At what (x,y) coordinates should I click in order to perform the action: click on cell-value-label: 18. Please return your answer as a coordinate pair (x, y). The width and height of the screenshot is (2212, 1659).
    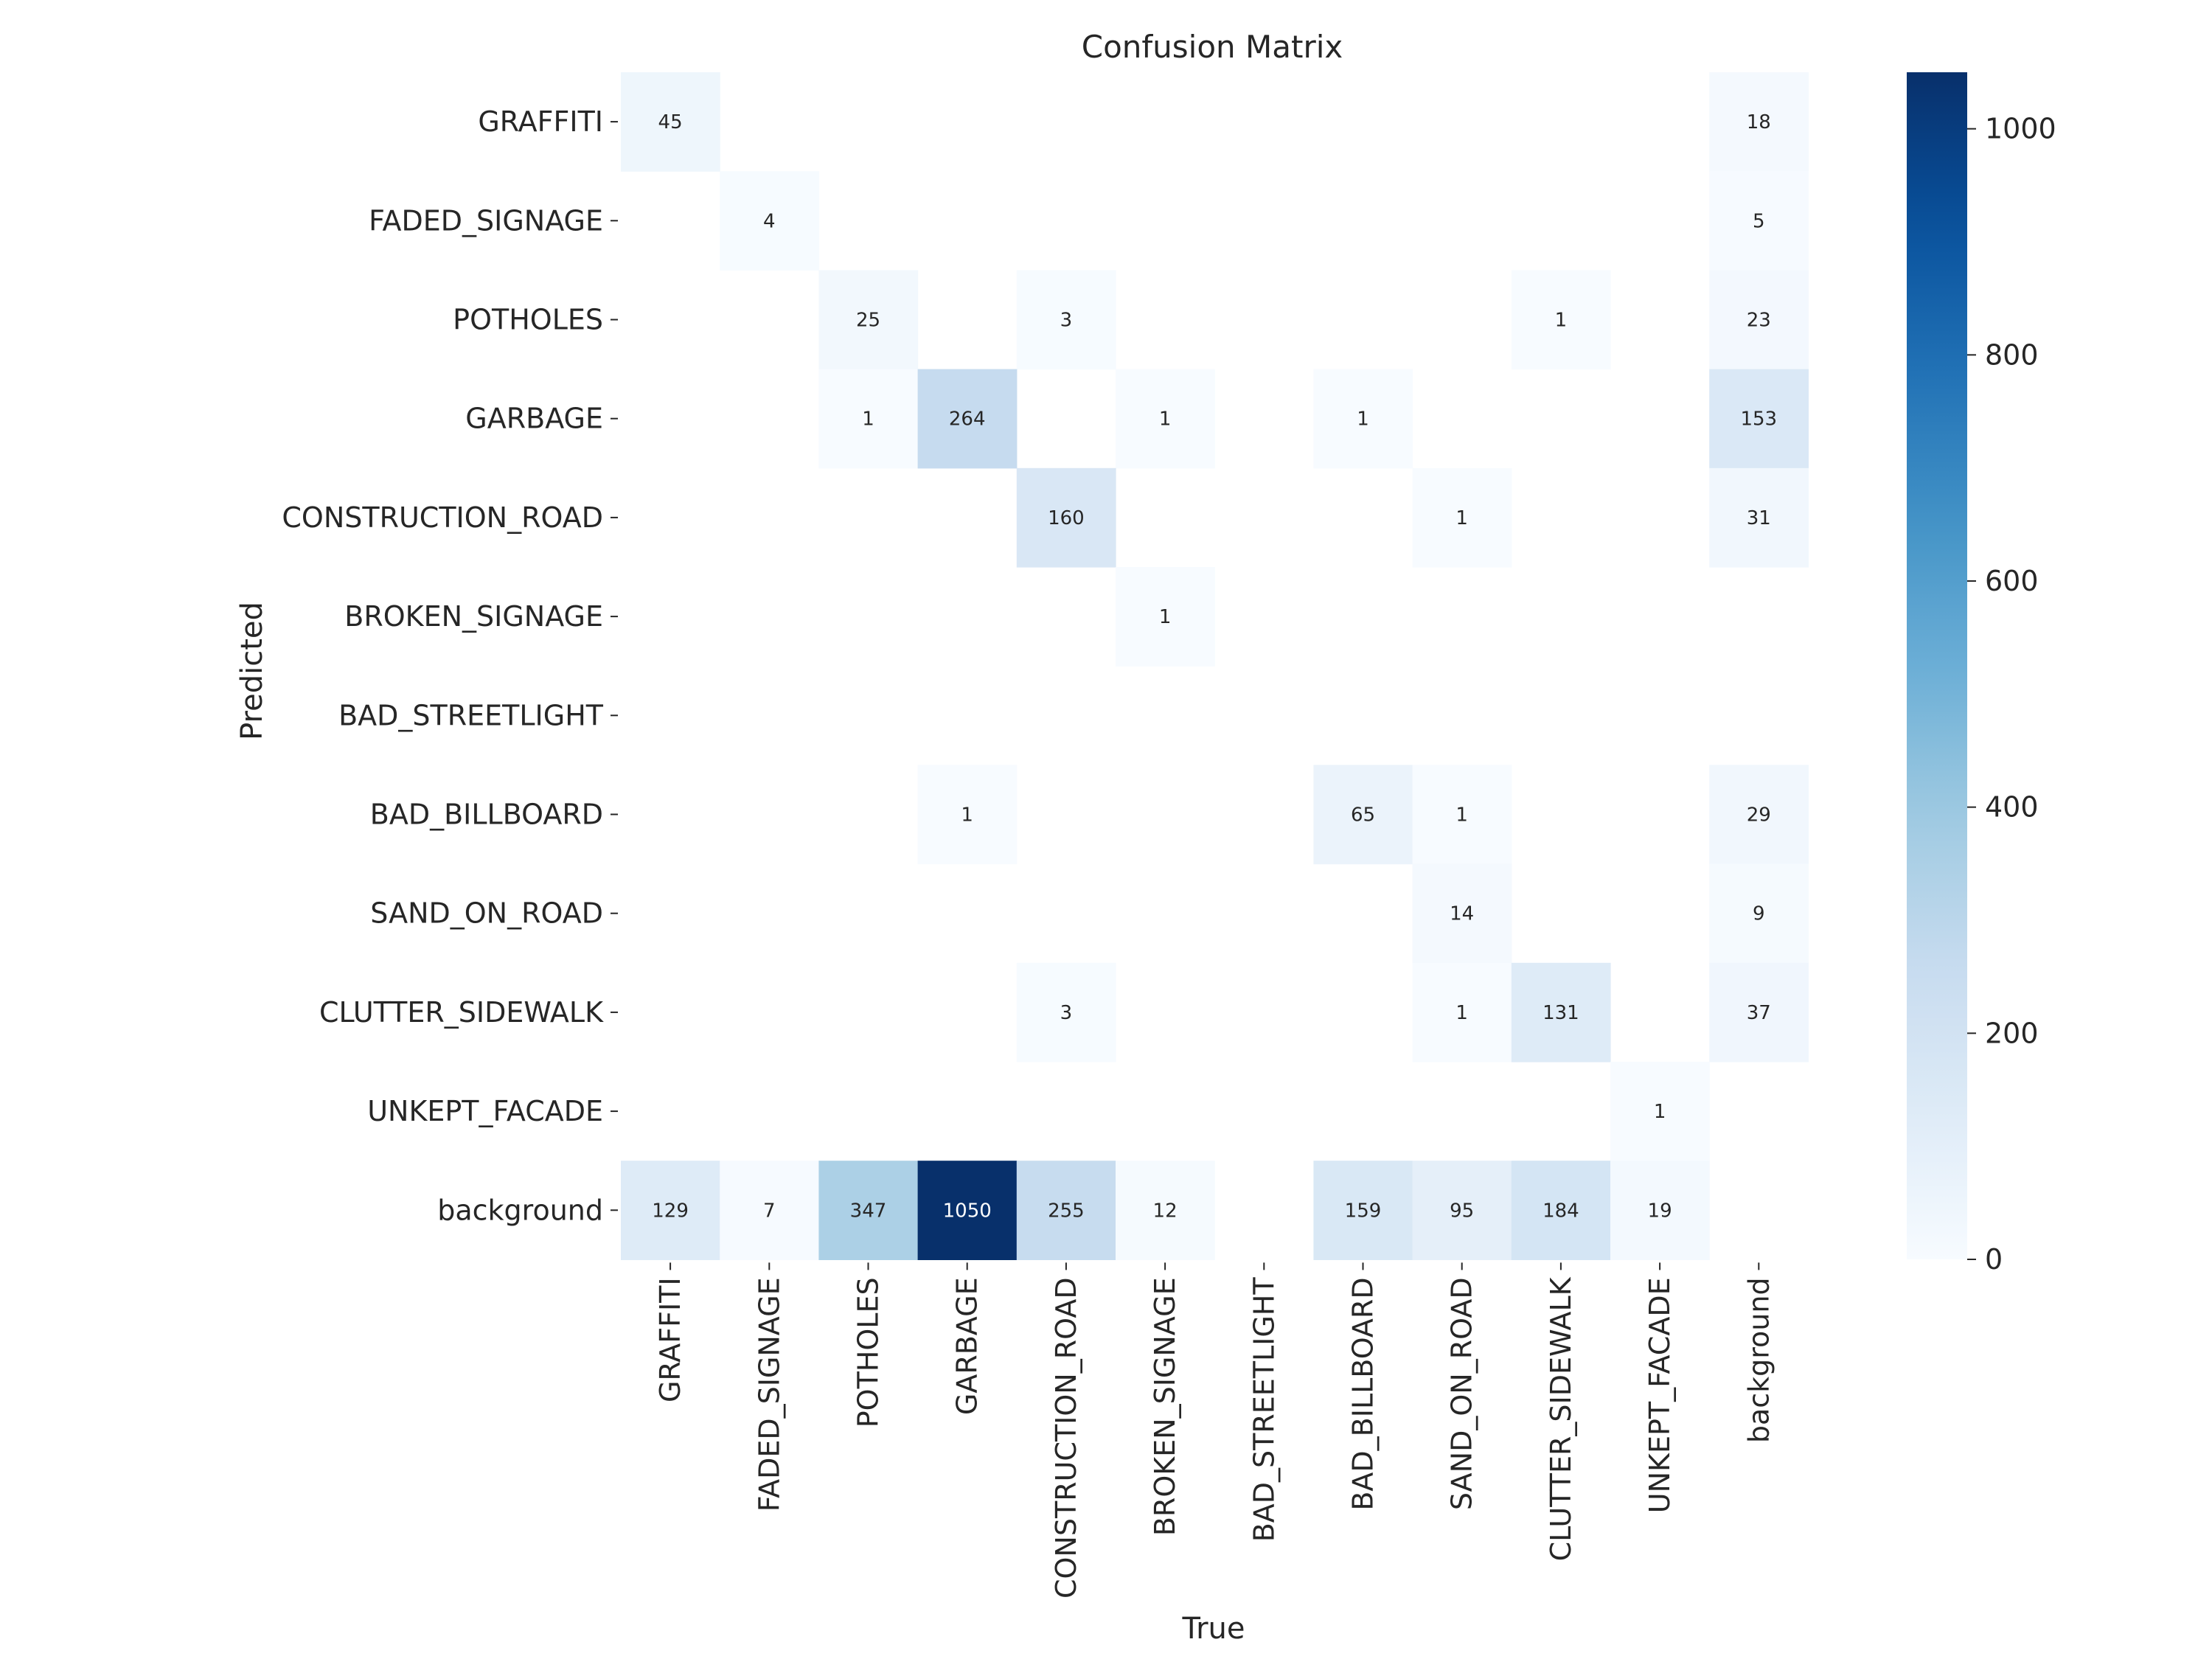
    Looking at the image, I should click on (1759, 122).